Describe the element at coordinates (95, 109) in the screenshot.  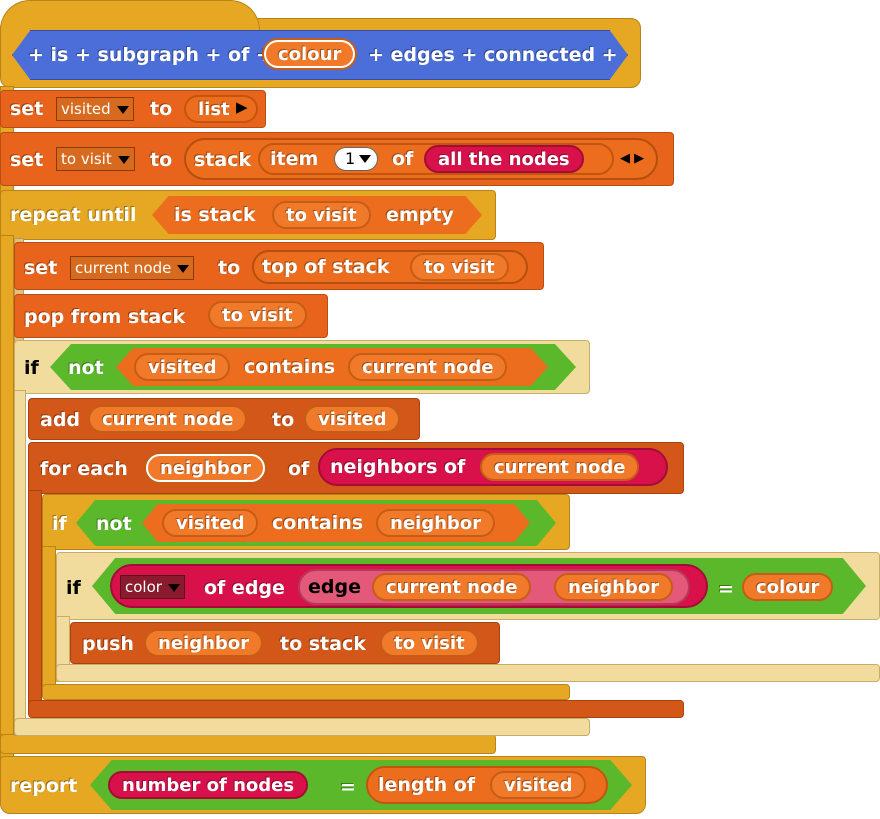
I see `var-dropdown-visited: visited` at that location.